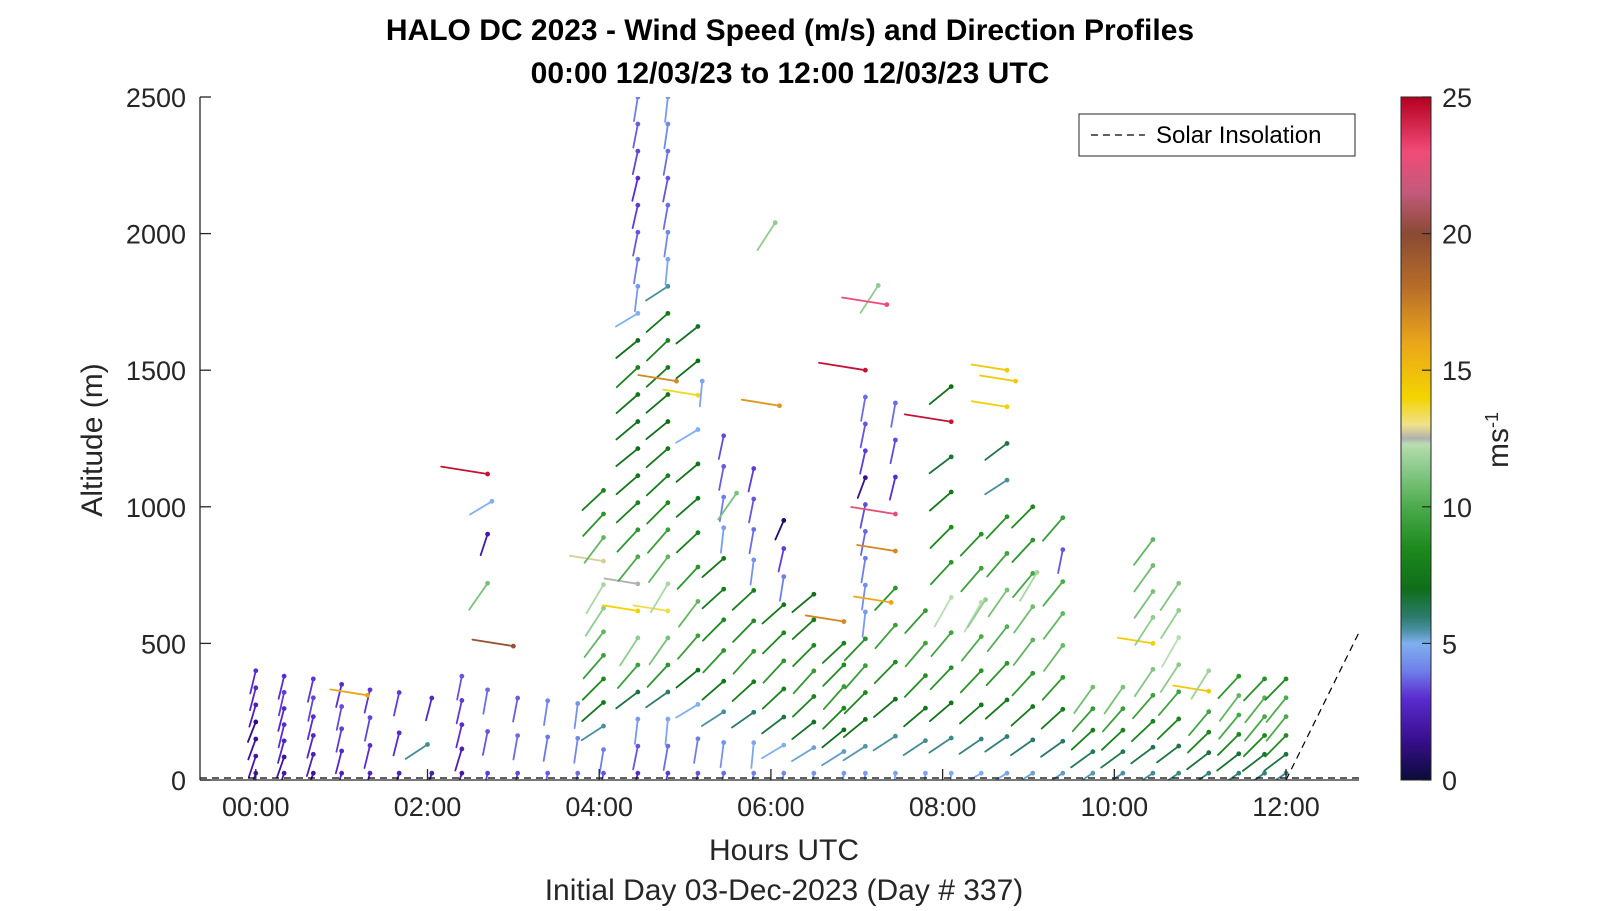  I want to click on chart-subtitle: 00:00 12/03/23 to 12:00 12/03/23 UTC, so click(790, 73).